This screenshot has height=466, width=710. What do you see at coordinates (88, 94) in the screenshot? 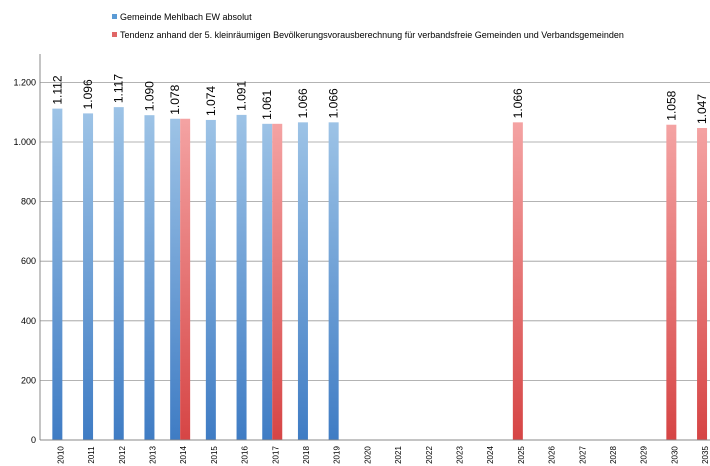
I see `data-label-ew-2011: 1.096` at bounding box center [88, 94].